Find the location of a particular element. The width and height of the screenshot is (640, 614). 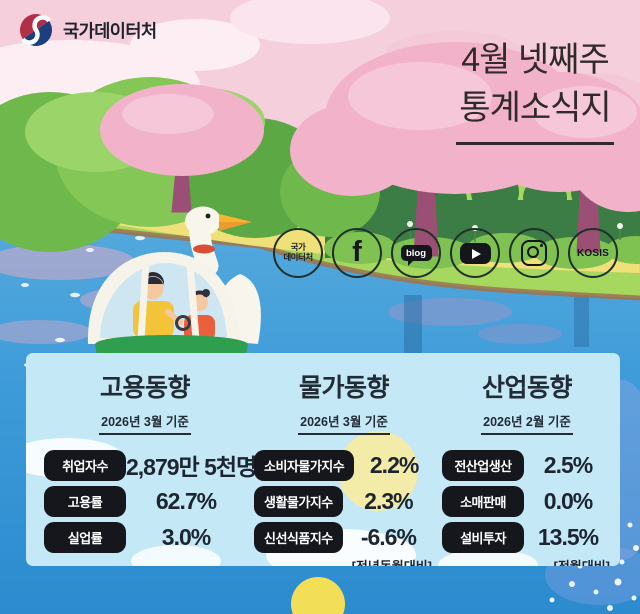

section-title: 산업동향 is located at coordinates (527, 388).